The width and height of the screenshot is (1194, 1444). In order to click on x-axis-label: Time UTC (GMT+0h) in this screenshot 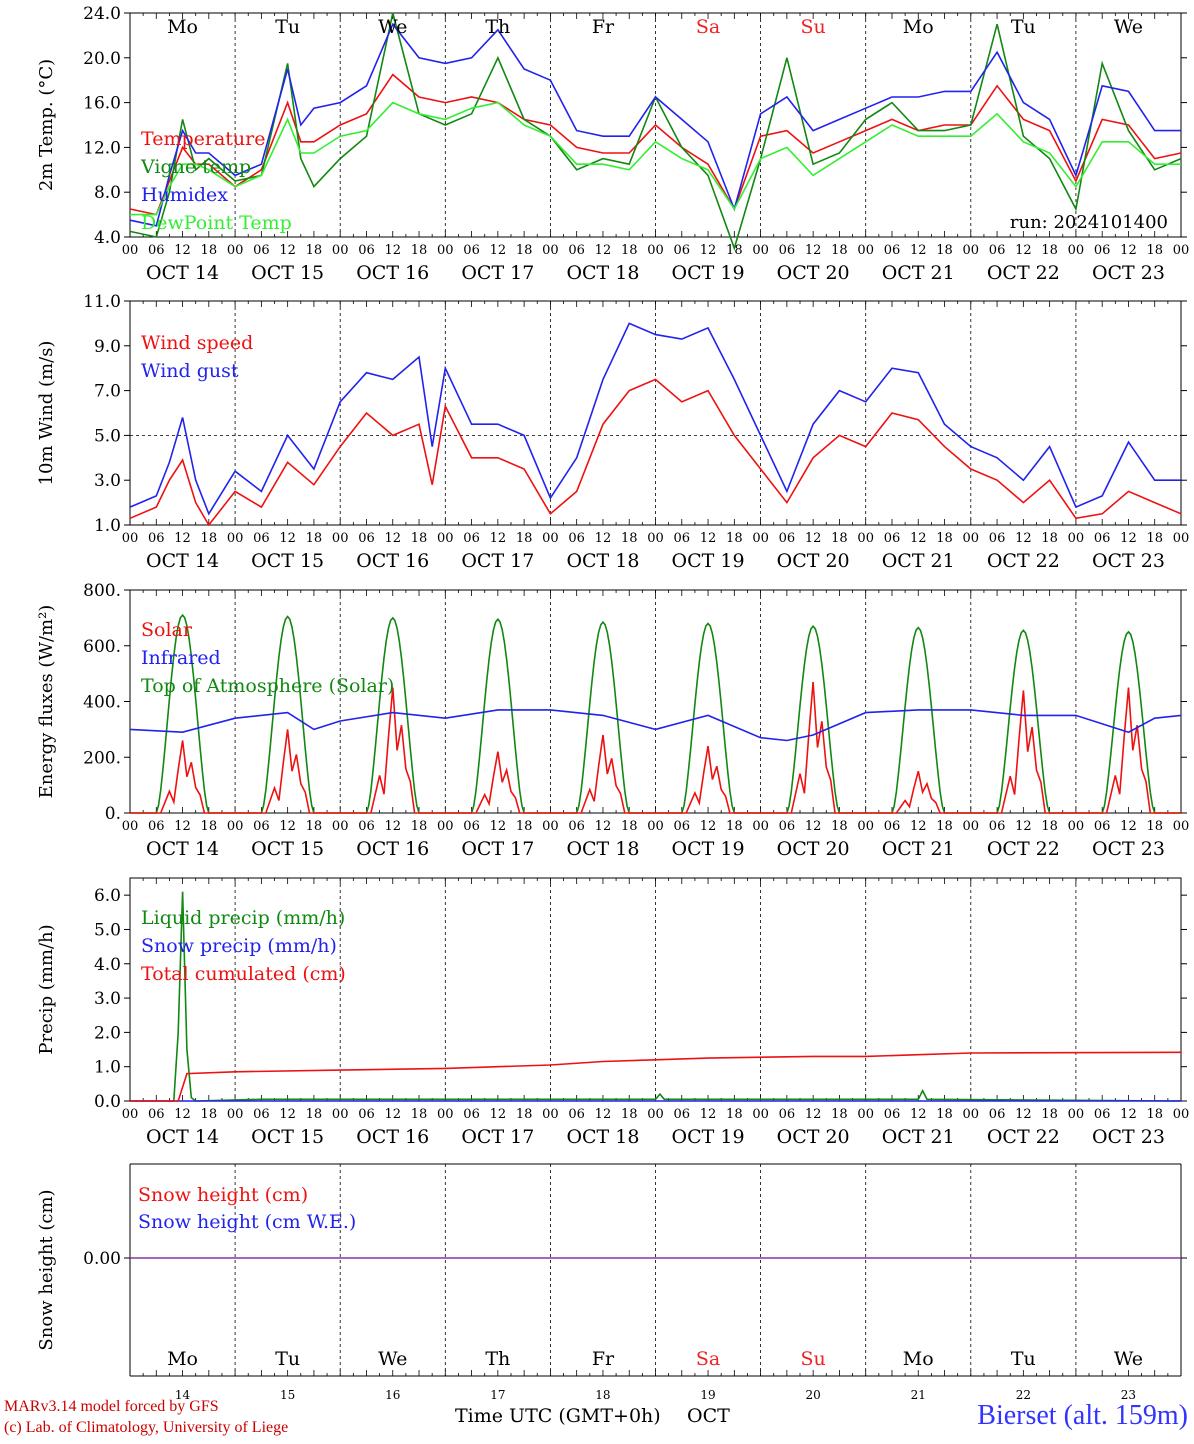, I will do `click(558, 1416)`.